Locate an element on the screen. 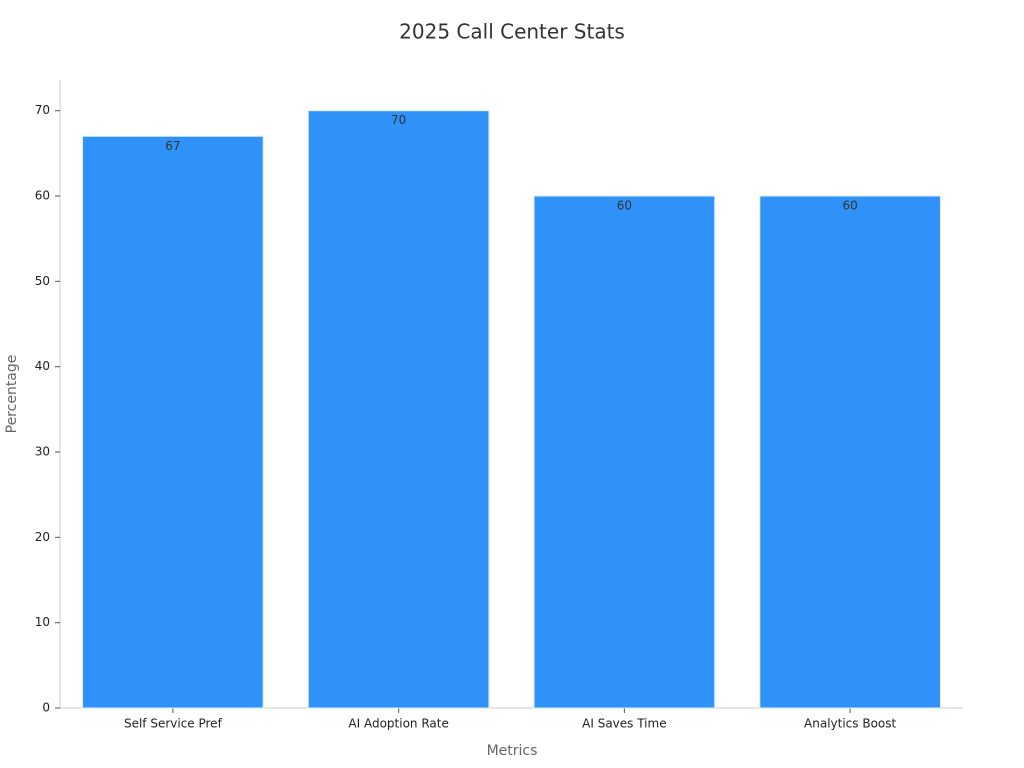 This screenshot has width=1024, height=768. y-tick-label: 50 is located at coordinates (42, 281).